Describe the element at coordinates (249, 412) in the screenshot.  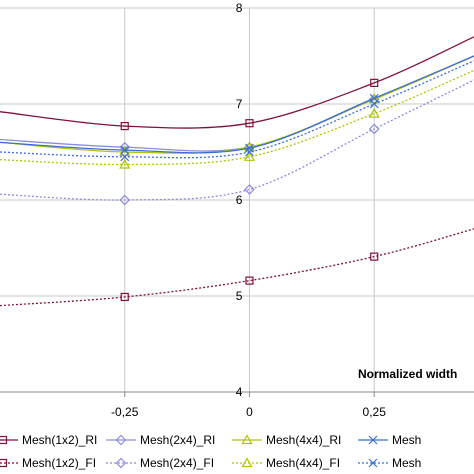
I see `x-tick-label: 0` at that location.